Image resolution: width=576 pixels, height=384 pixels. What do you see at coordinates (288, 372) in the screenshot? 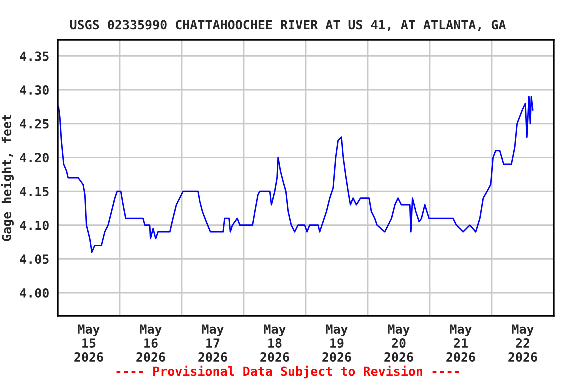
I see `text: ---- Provisional Data Subject to Revision ----` at bounding box center [288, 372].